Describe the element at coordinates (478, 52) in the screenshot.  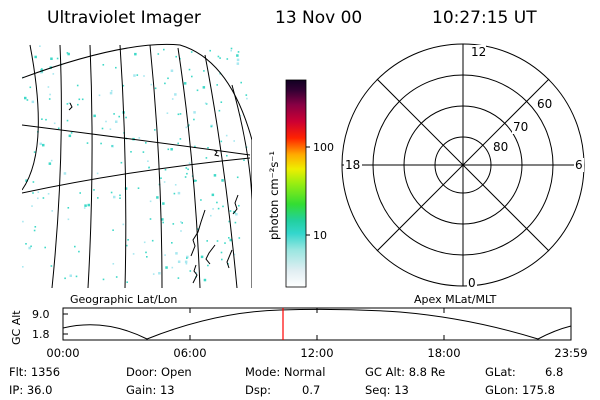
I see `mlt-label-12: 12` at that location.